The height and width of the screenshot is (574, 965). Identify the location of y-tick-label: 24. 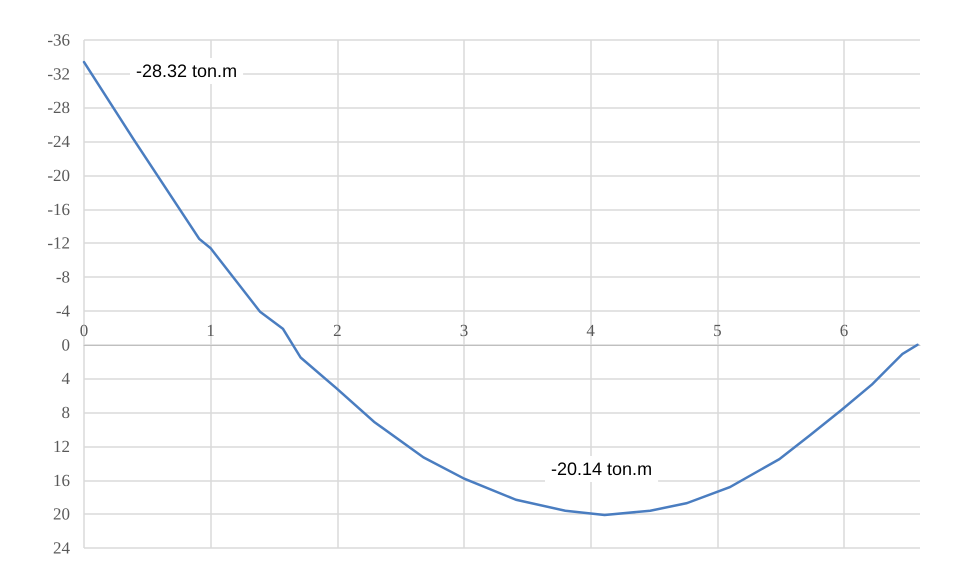
(61, 548).